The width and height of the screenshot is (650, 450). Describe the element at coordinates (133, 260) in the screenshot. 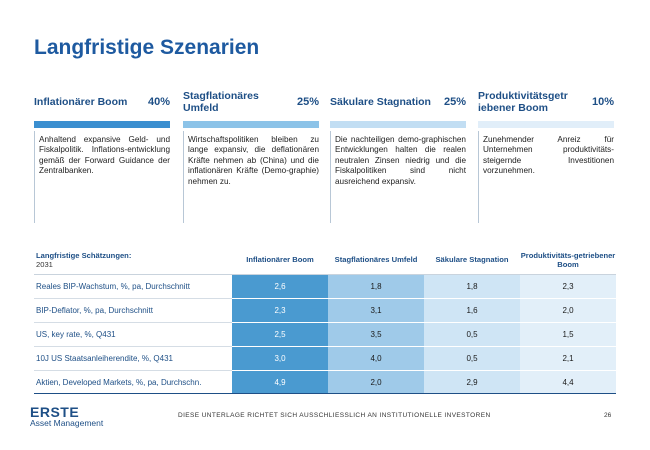

I see `table-header-title: Langfristige Schätzungen: 2031` at that location.